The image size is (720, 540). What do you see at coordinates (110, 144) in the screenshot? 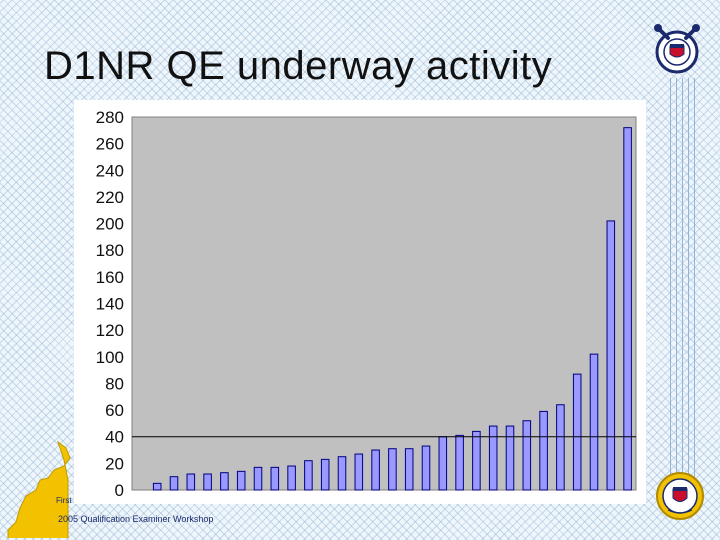
I see `y-tick-label: 260` at bounding box center [110, 144].